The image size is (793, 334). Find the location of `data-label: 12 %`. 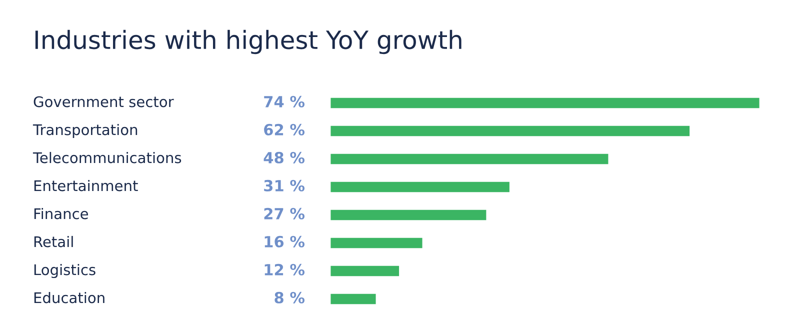

data-label: 12 % is located at coordinates (284, 270).